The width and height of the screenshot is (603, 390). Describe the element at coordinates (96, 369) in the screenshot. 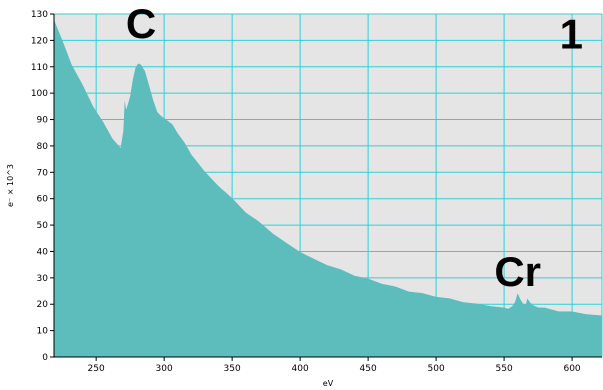

I see `x-tick-label: 250` at that location.